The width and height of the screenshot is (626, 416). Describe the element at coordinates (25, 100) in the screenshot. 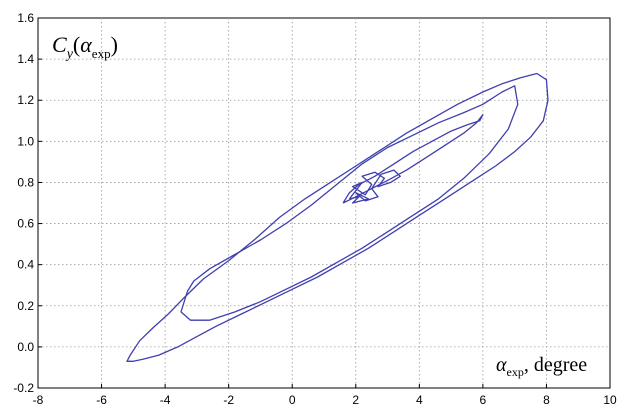

I see `y-tick-label: 1.2` at that location.